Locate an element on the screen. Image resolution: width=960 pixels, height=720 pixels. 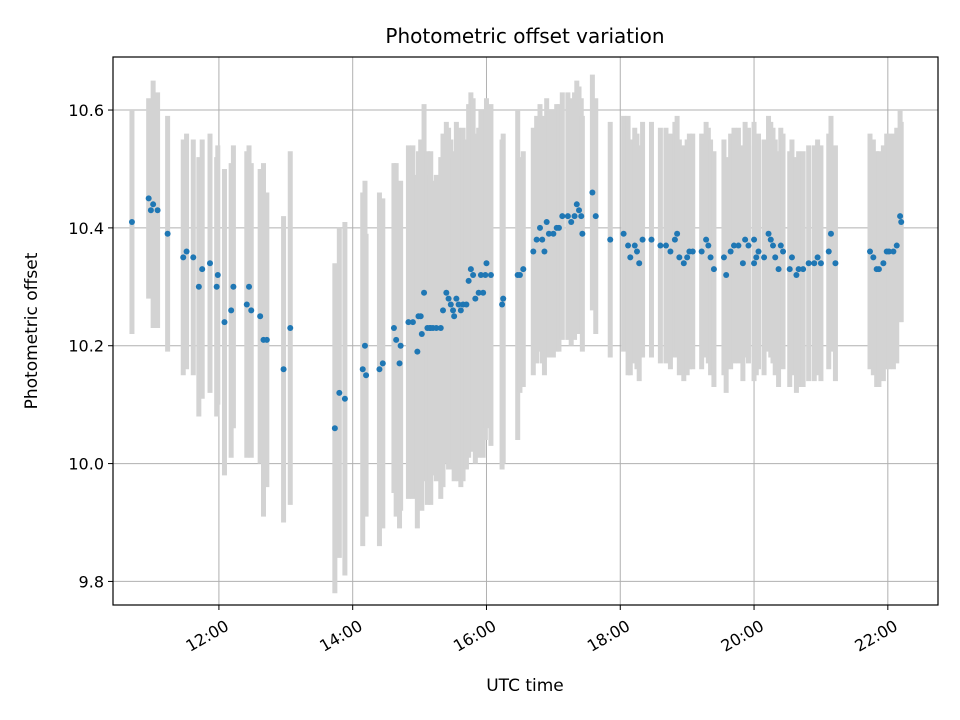
y-axis-title: Photometric offset is located at coordinates (32, 330).